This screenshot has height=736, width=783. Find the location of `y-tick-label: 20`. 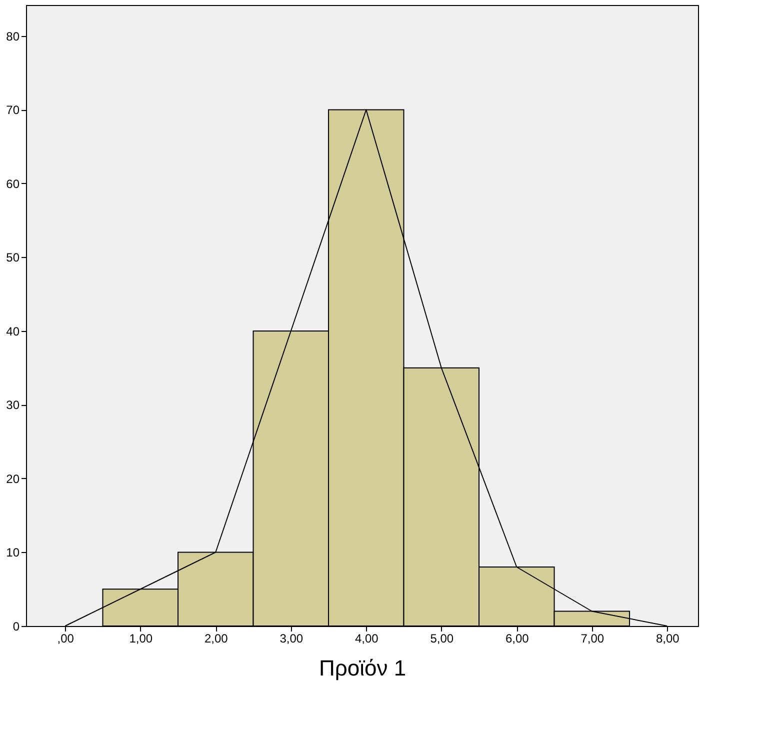

y-tick-label: 20 is located at coordinates (13, 479).